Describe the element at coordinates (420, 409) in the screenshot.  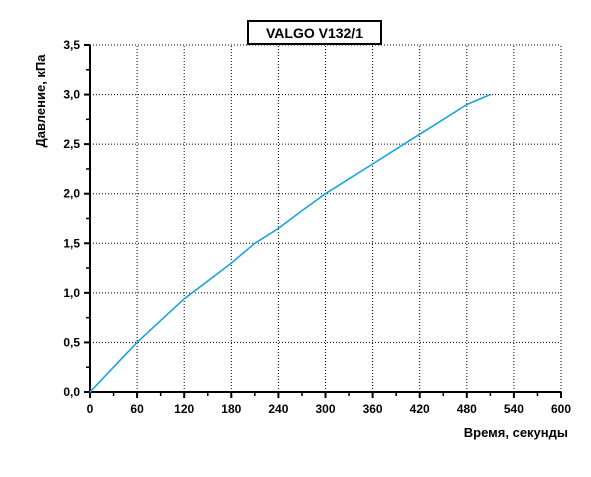
I see `x-tick-label: 420` at that location.